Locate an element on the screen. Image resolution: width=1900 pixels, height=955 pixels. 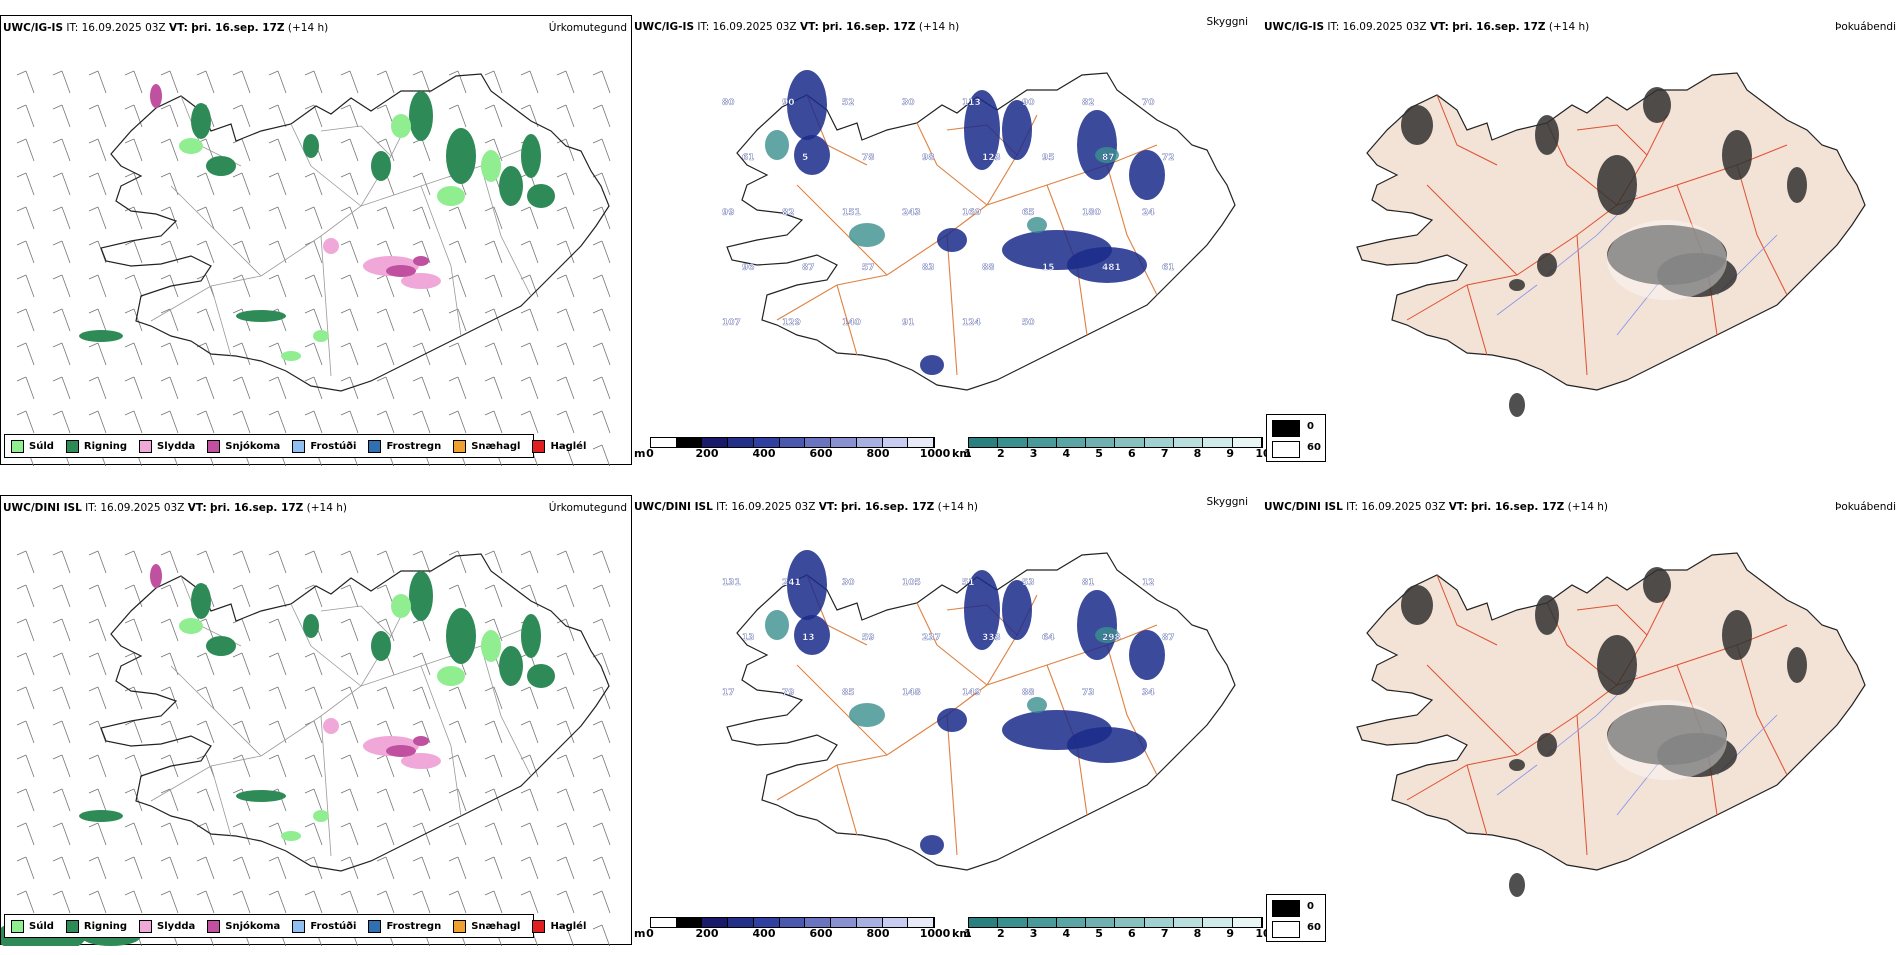
cloud-height-label: 91 is located at coordinates (908, 323).